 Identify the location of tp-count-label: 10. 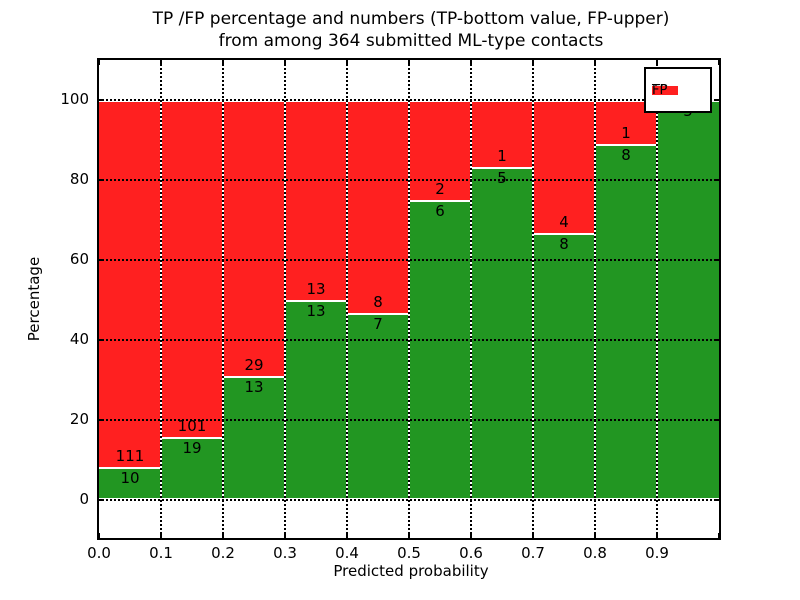
(130, 477).